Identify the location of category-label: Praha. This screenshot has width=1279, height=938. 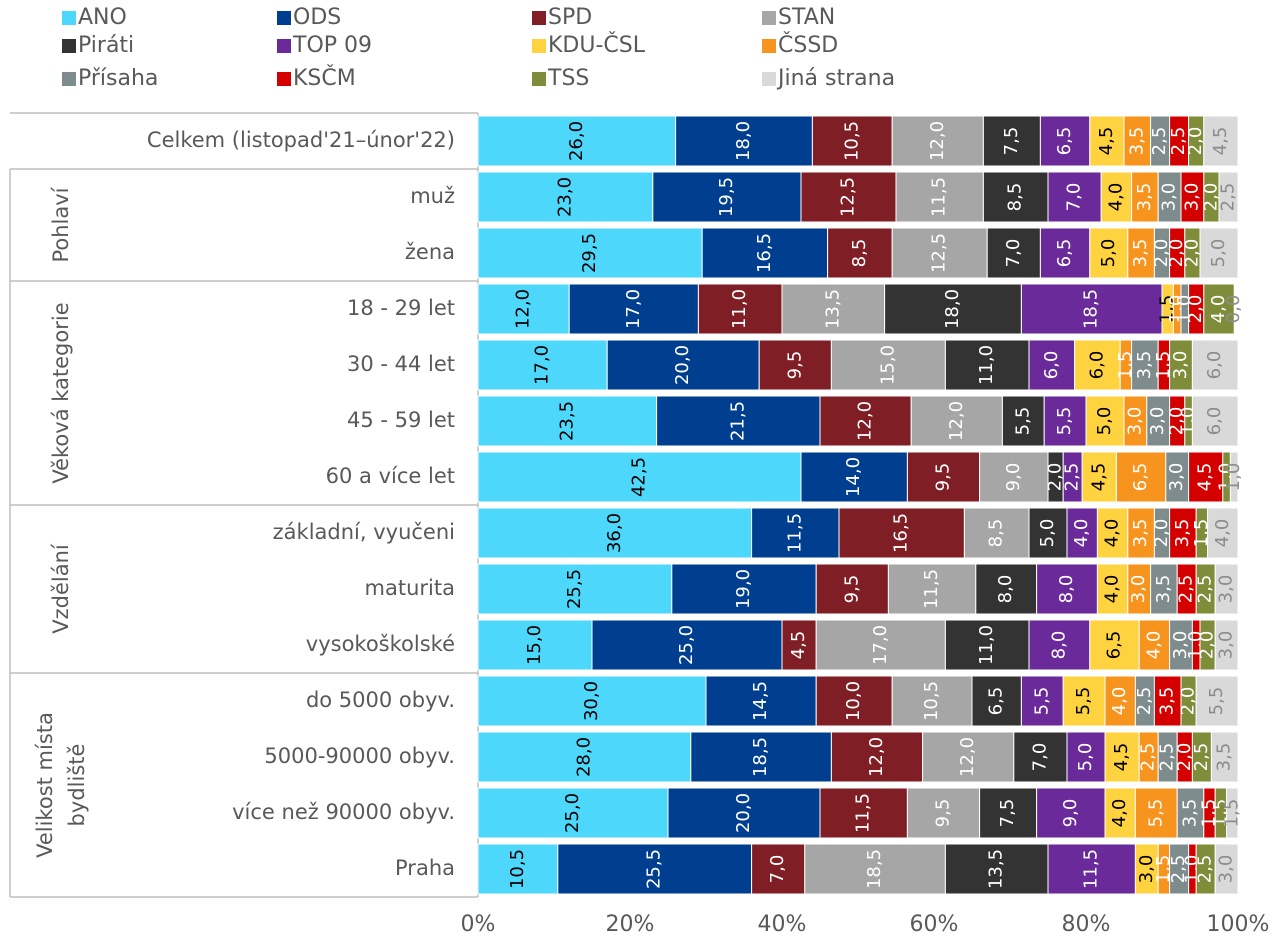
(425, 868).